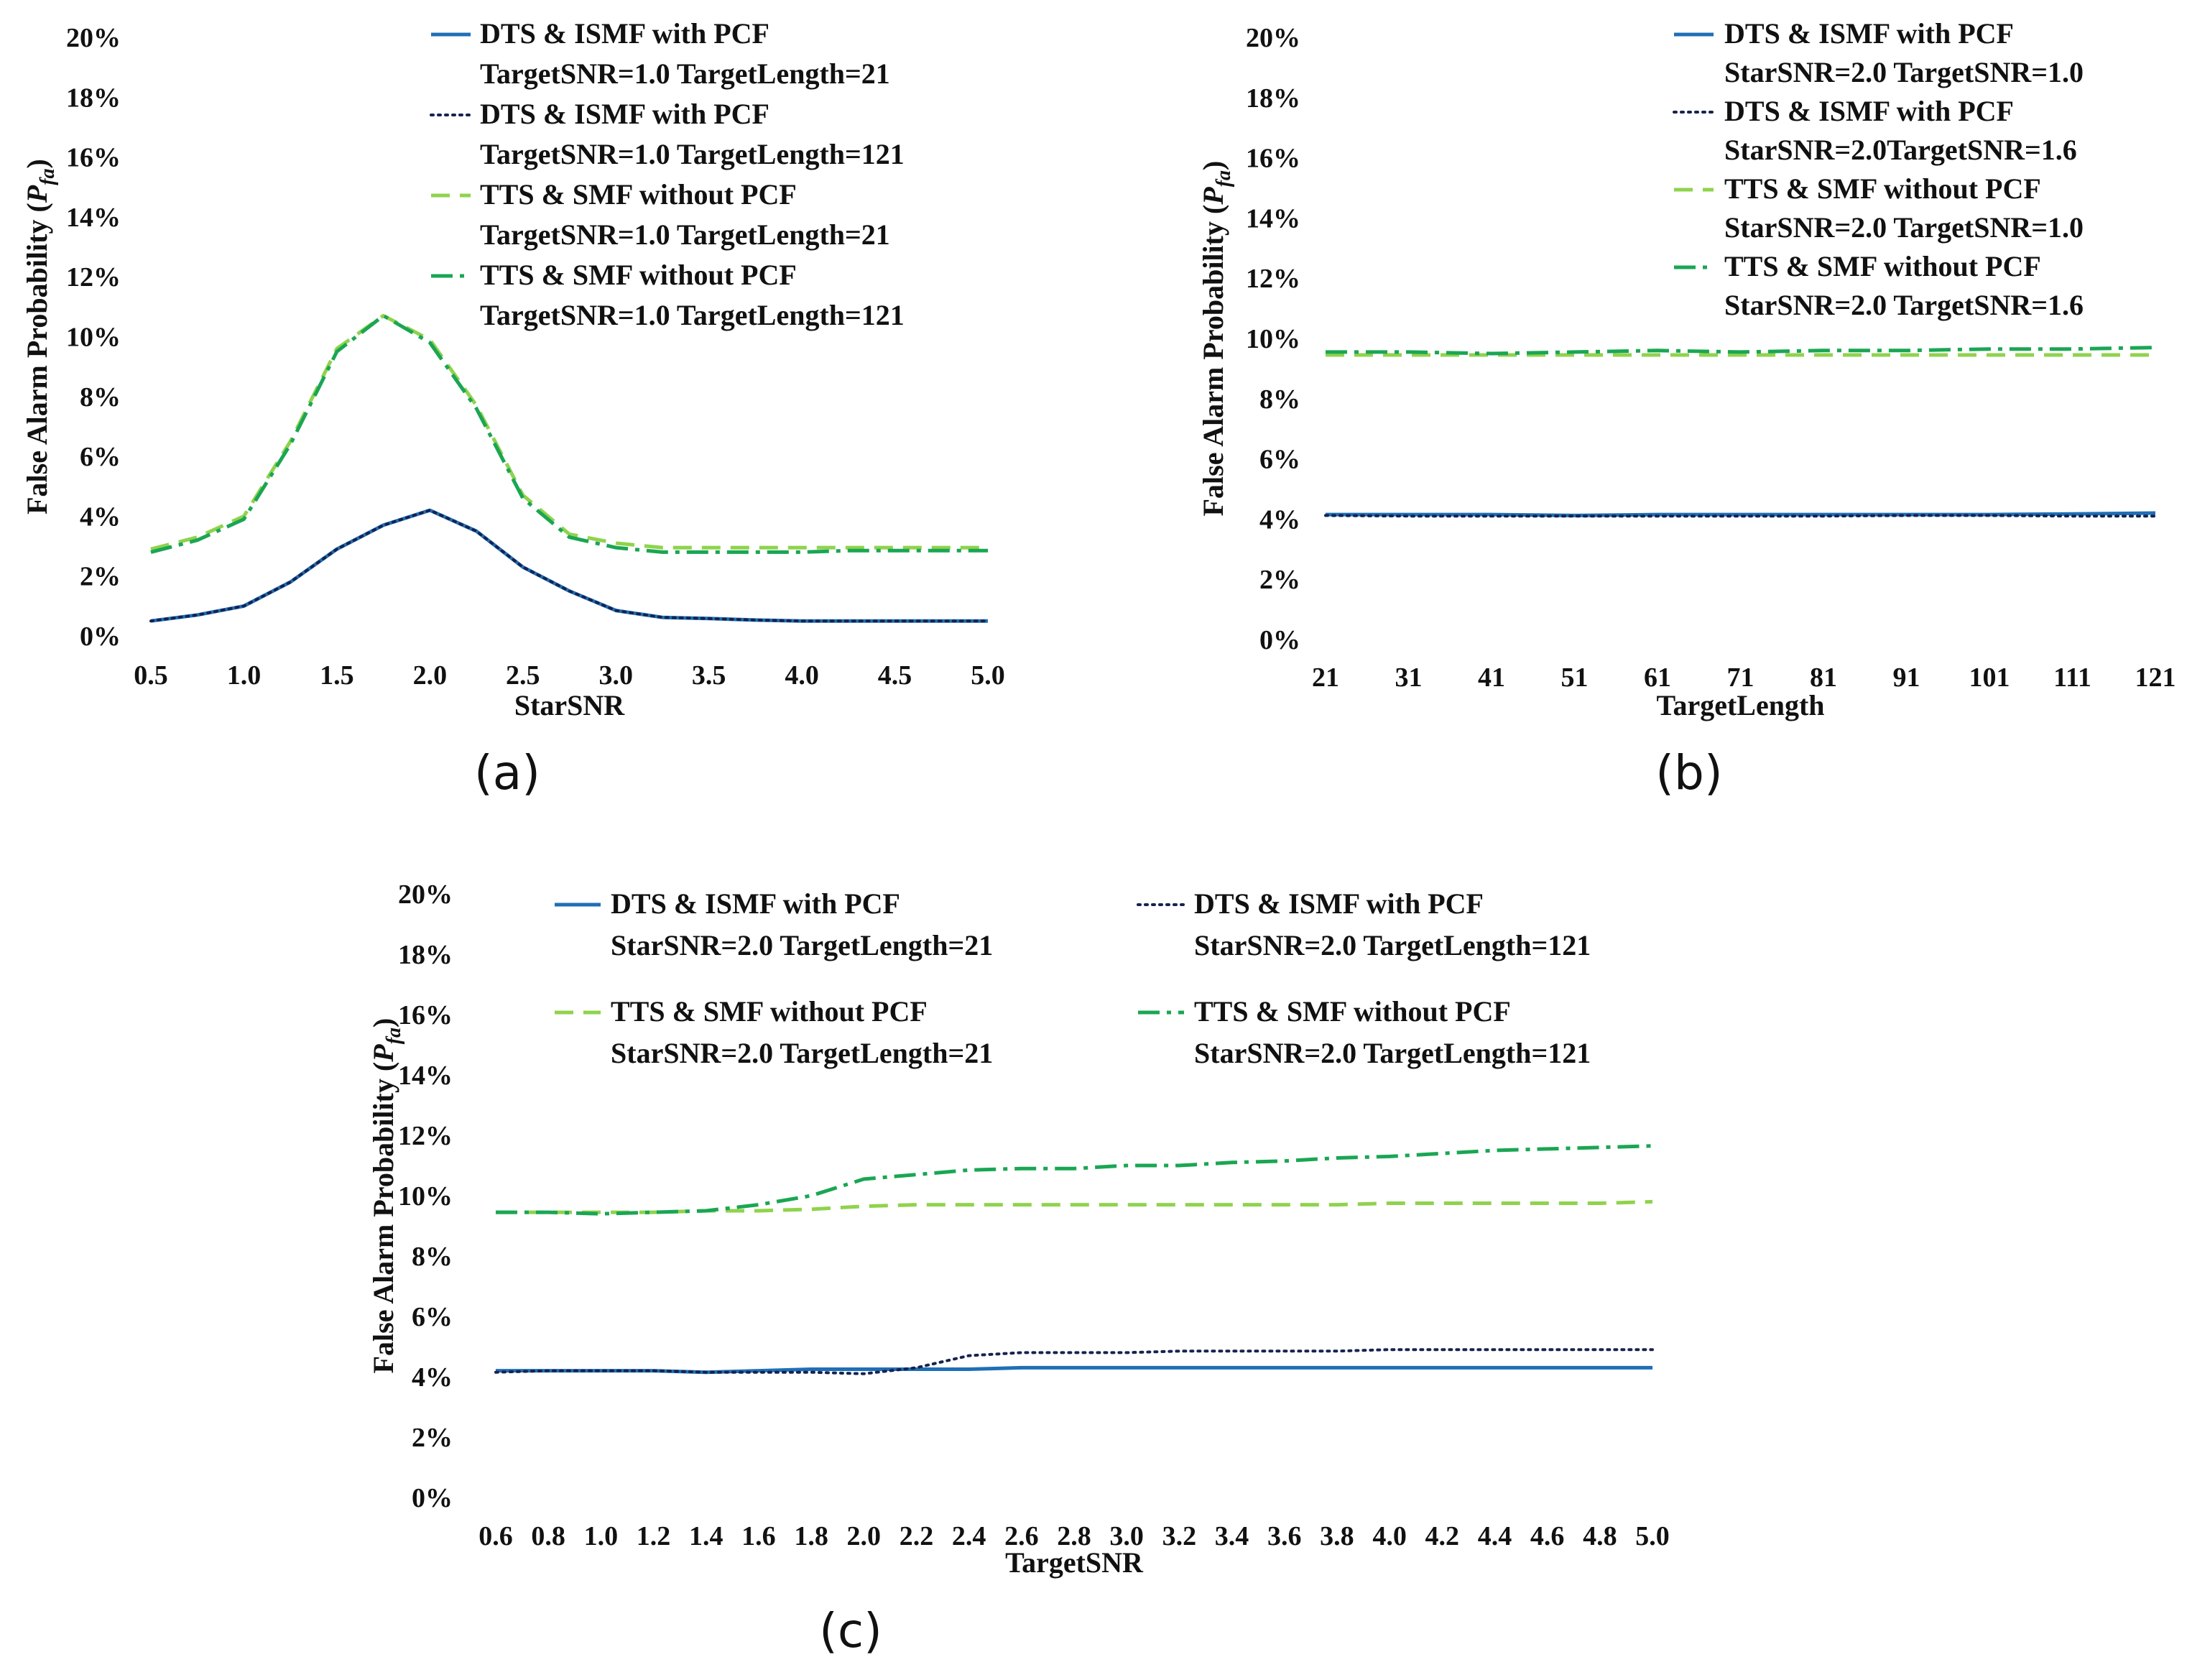 This screenshot has width=2187, height=1680. I want to click on x-tick-label: 4.0, so click(802, 675).